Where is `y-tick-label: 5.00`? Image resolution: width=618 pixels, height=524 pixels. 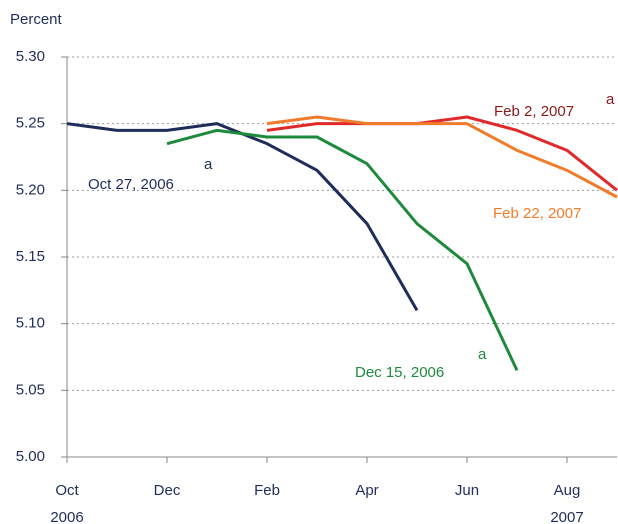 y-tick-label: 5.00 is located at coordinates (30, 456).